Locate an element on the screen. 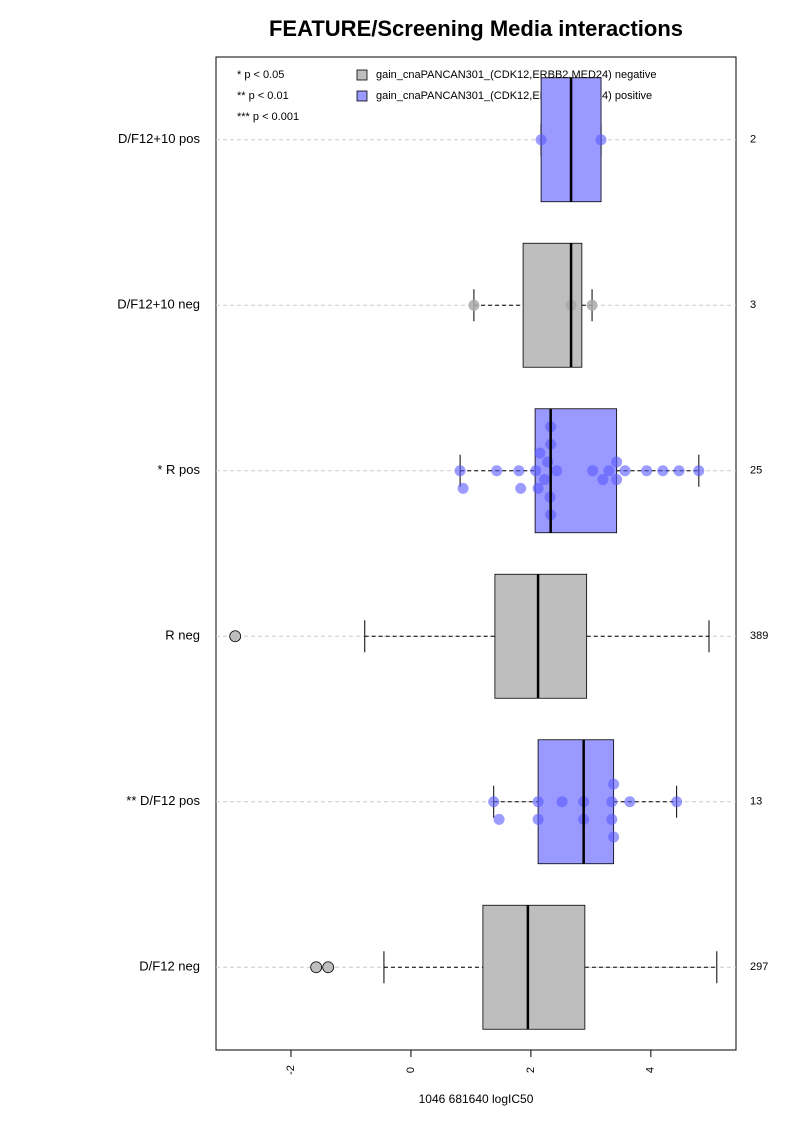  x-tick-label: 0 is located at coordinates (411, 1070).